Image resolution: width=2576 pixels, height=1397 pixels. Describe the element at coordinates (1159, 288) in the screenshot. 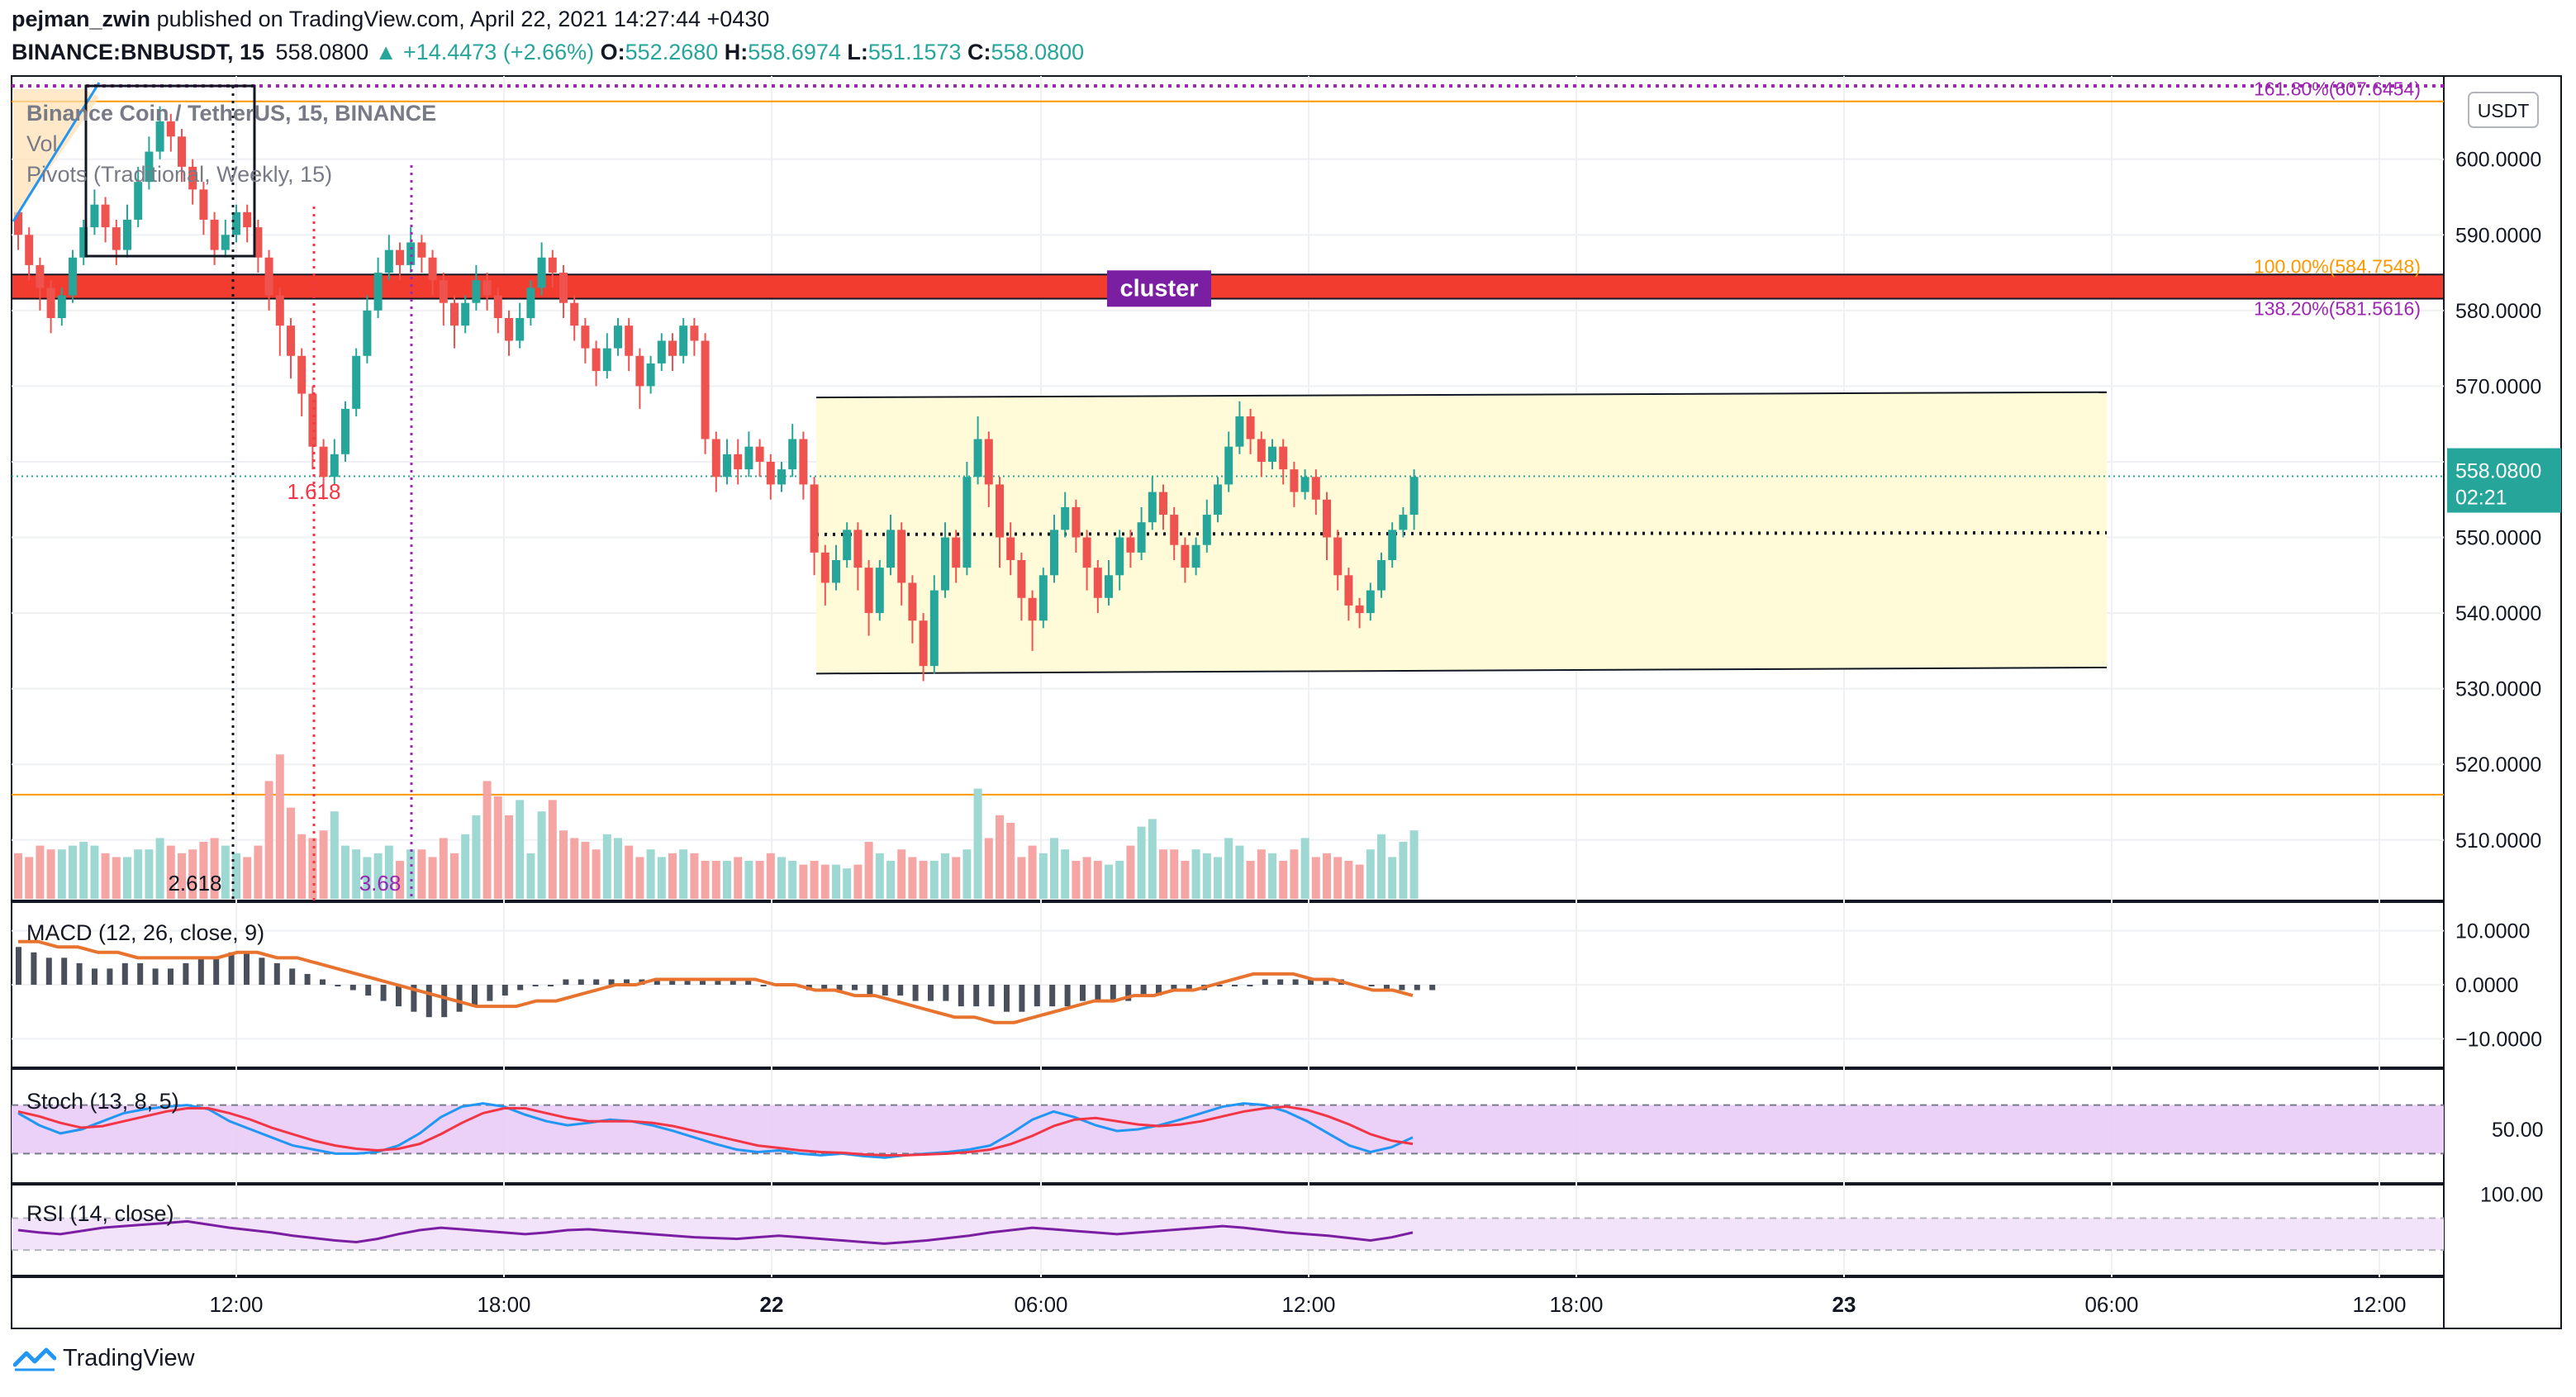

I see `cluster-label-bg` at that location.